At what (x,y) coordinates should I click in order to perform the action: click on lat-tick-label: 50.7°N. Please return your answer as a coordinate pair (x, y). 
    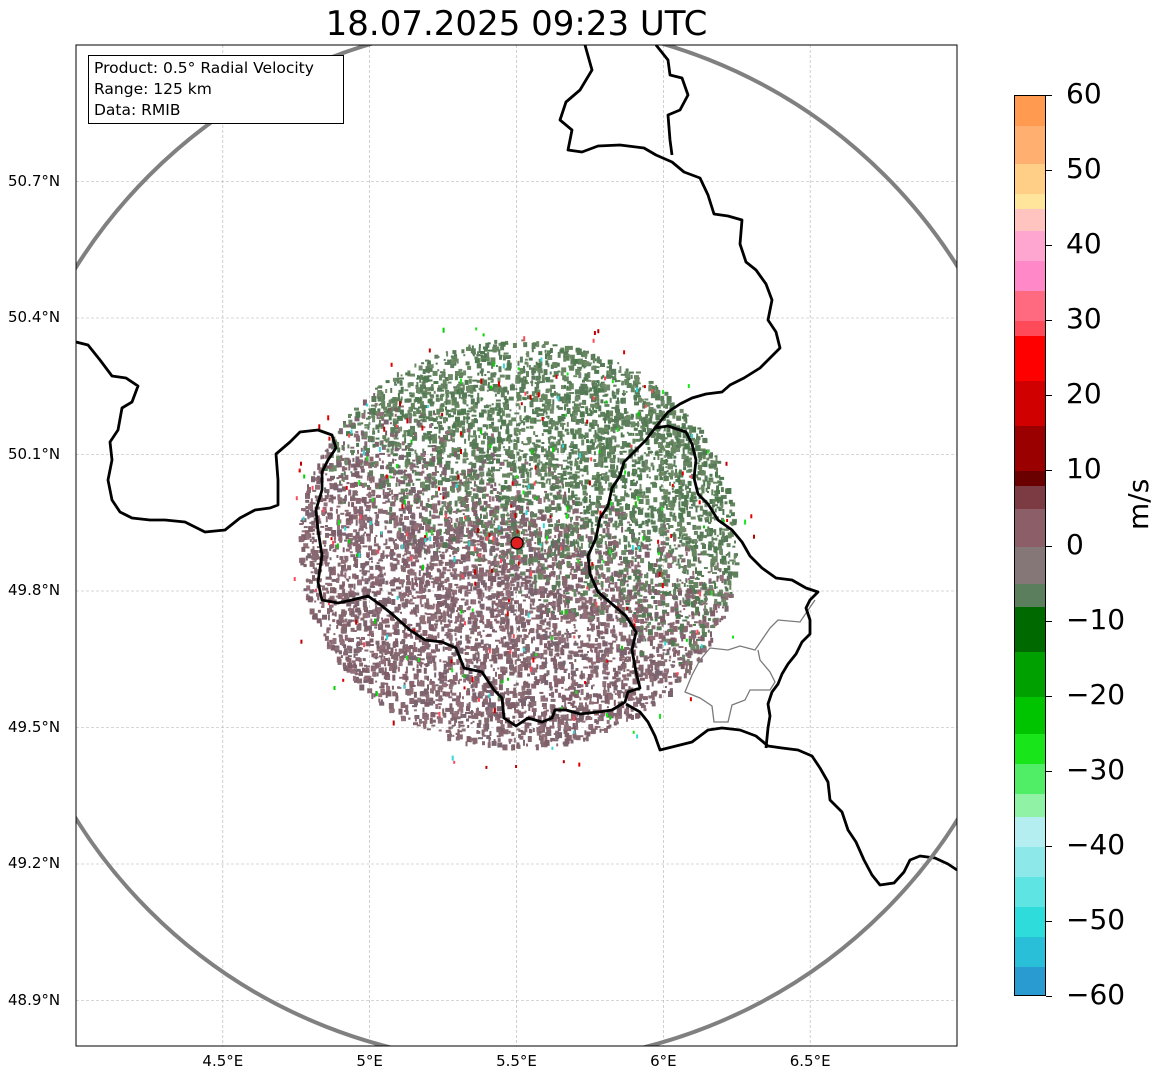
    Looking at the image, I should click on (34, 180).